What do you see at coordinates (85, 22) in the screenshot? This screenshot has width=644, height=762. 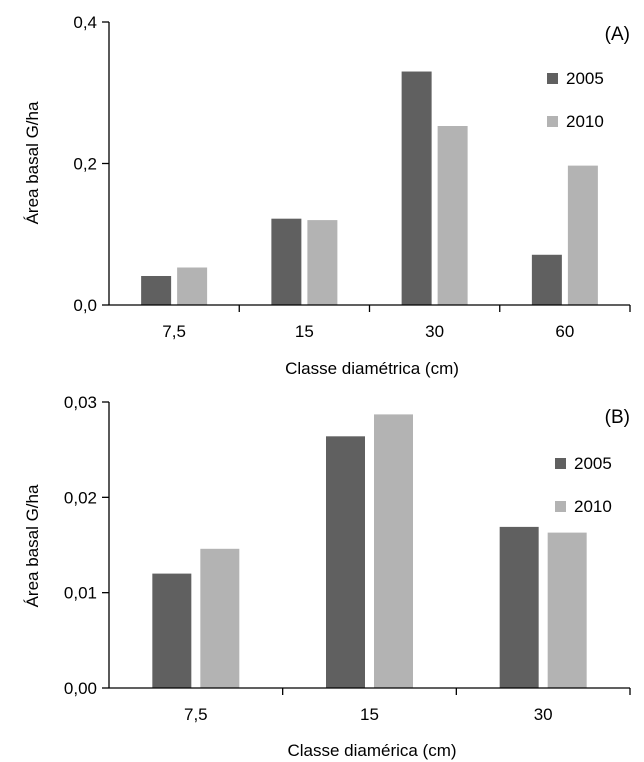 I see `panel-a-y-tick-label: 0,4` at bounding box center [85, 22].